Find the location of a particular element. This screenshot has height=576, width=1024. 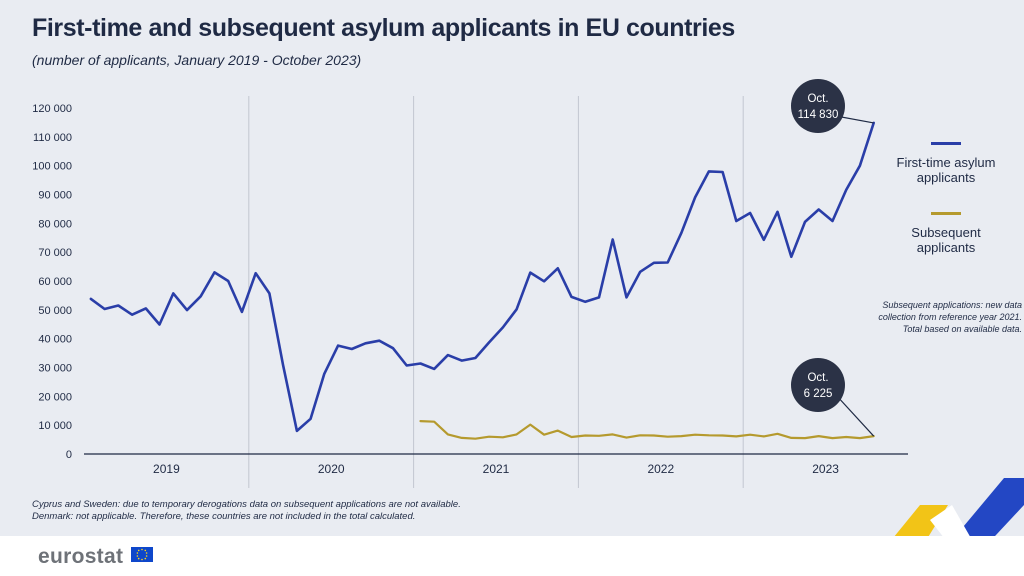

x-tick-label: 2021 is located at coordinates (496, 469).